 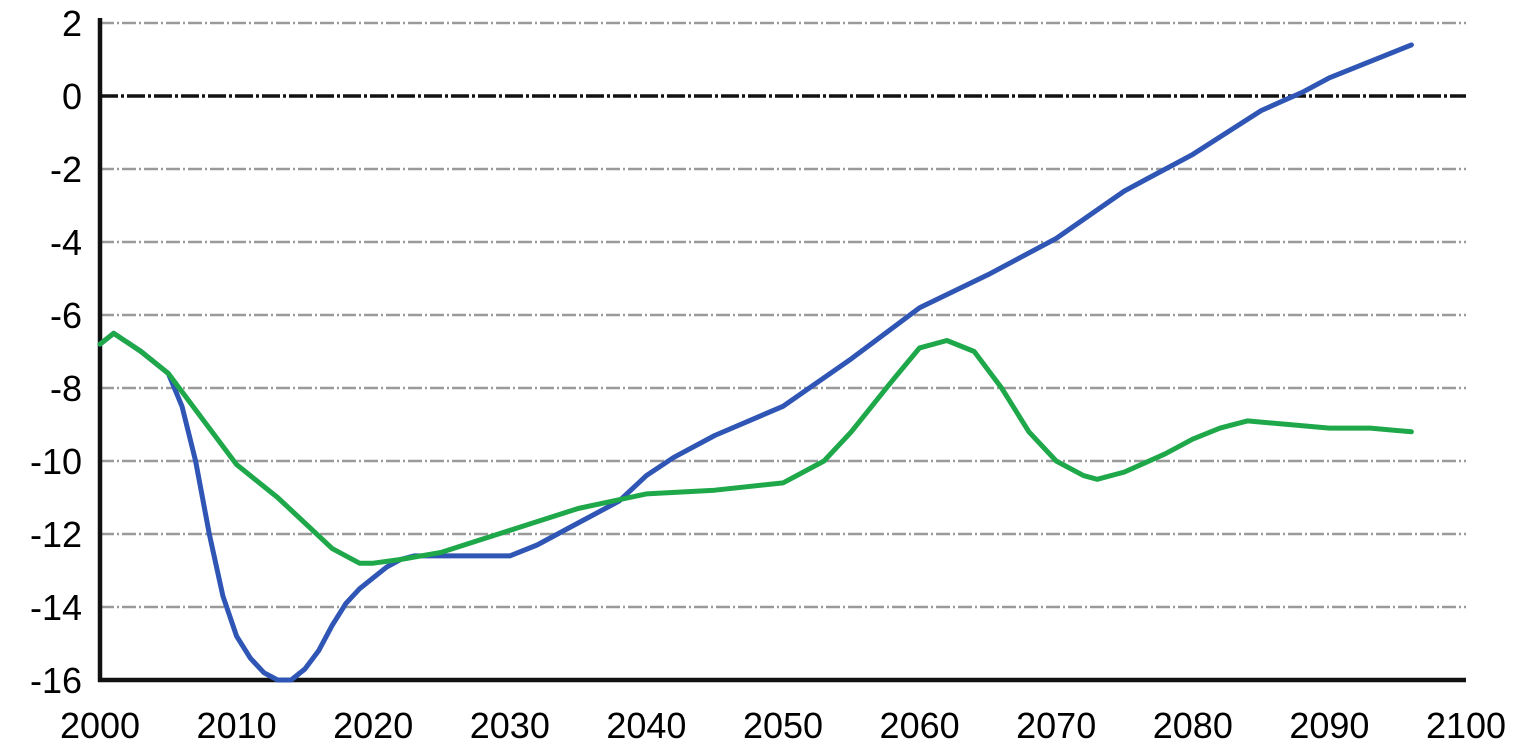 What do you see at coordinates (646, 725) in the screenshot?
I see `x-tick-label: 2040` at bounding box center [646, 725].